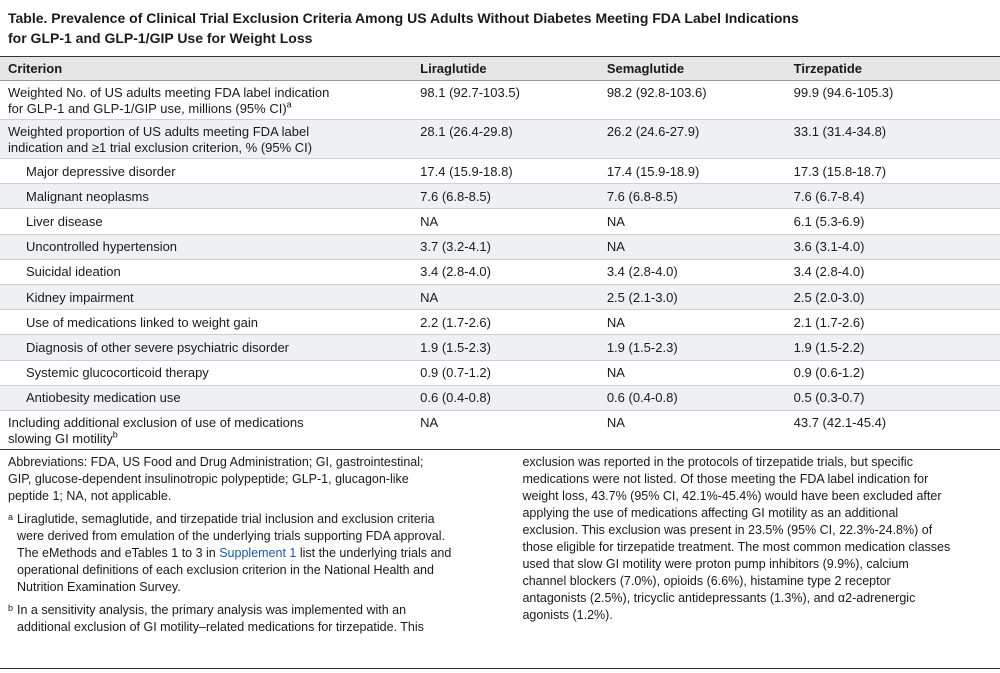 The image size is (1000, 673). I want to click on liraglutide-cell: 1.9 (1.5-2.3), so click(505, 347).